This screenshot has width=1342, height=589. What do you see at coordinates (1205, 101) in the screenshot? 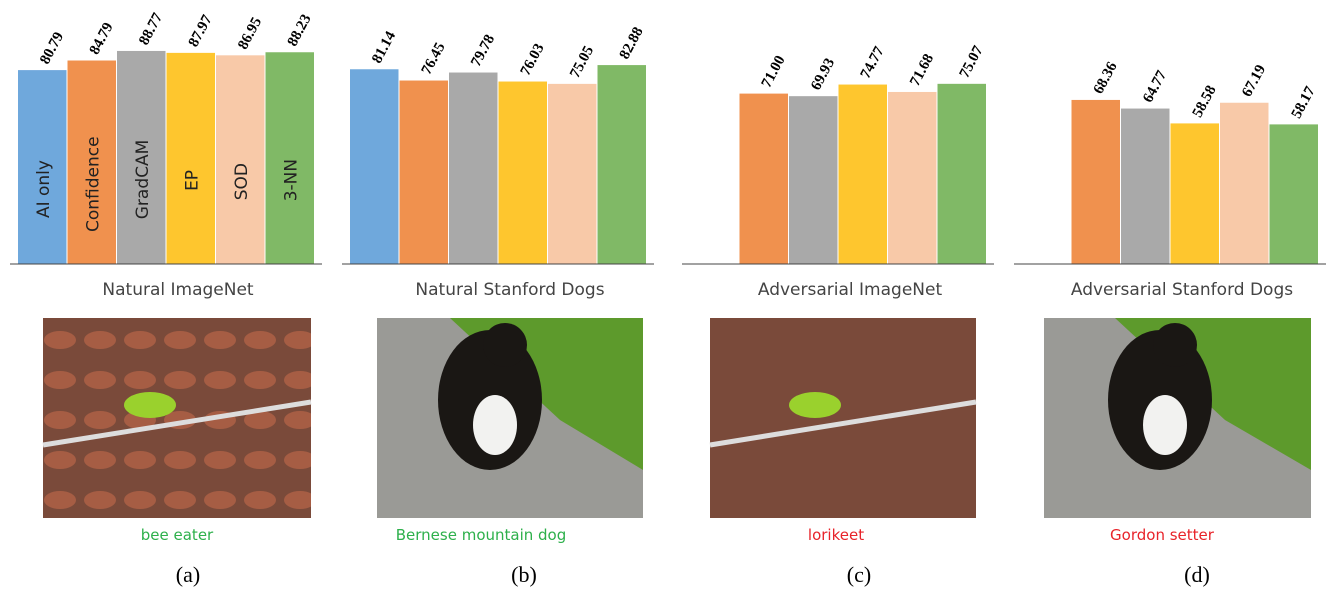
I see `data-label: 58.58` at bounding box center [1205, 101].